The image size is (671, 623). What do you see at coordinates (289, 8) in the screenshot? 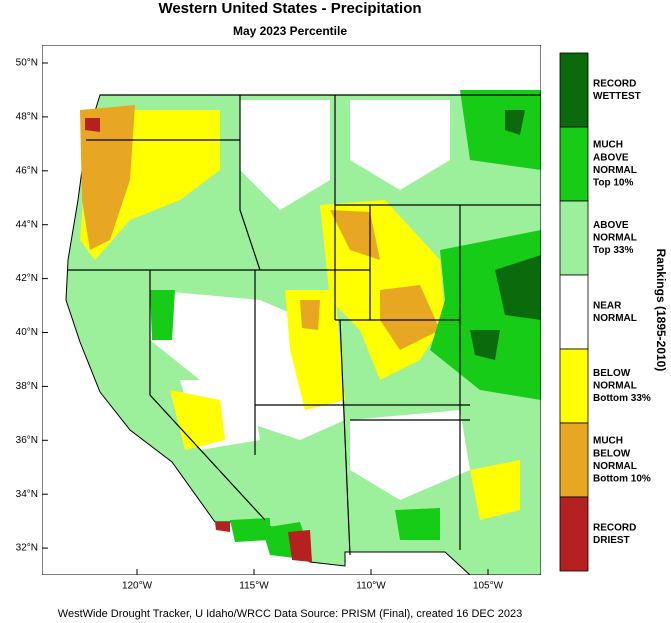
I see `title: Western United States - Precipitation` at bounding box center [289, 8].